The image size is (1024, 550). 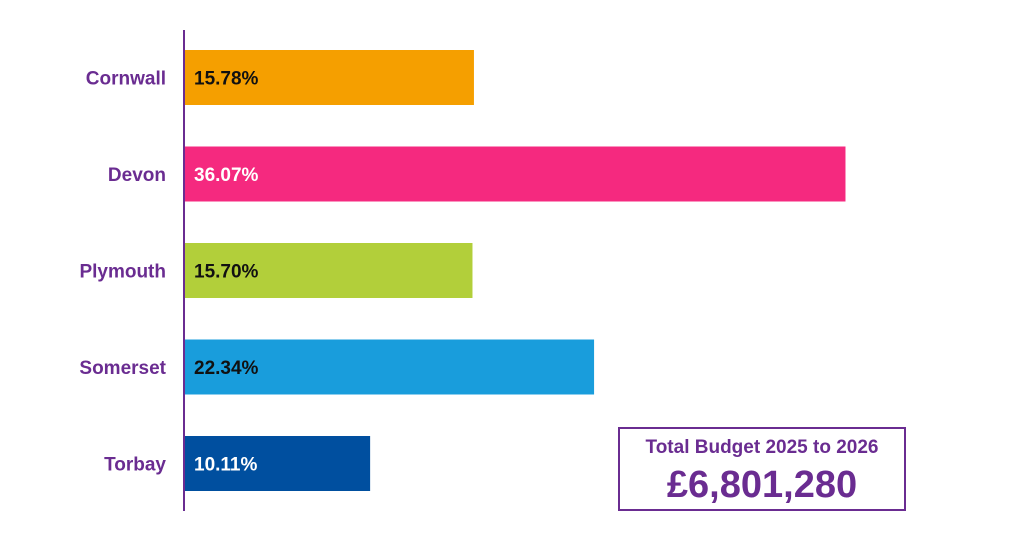 What do you see at coordinates (225, 465) in the screenshot?
I see `bar-value-label-torbay: 10.11%` at bounding box center [225, 465].